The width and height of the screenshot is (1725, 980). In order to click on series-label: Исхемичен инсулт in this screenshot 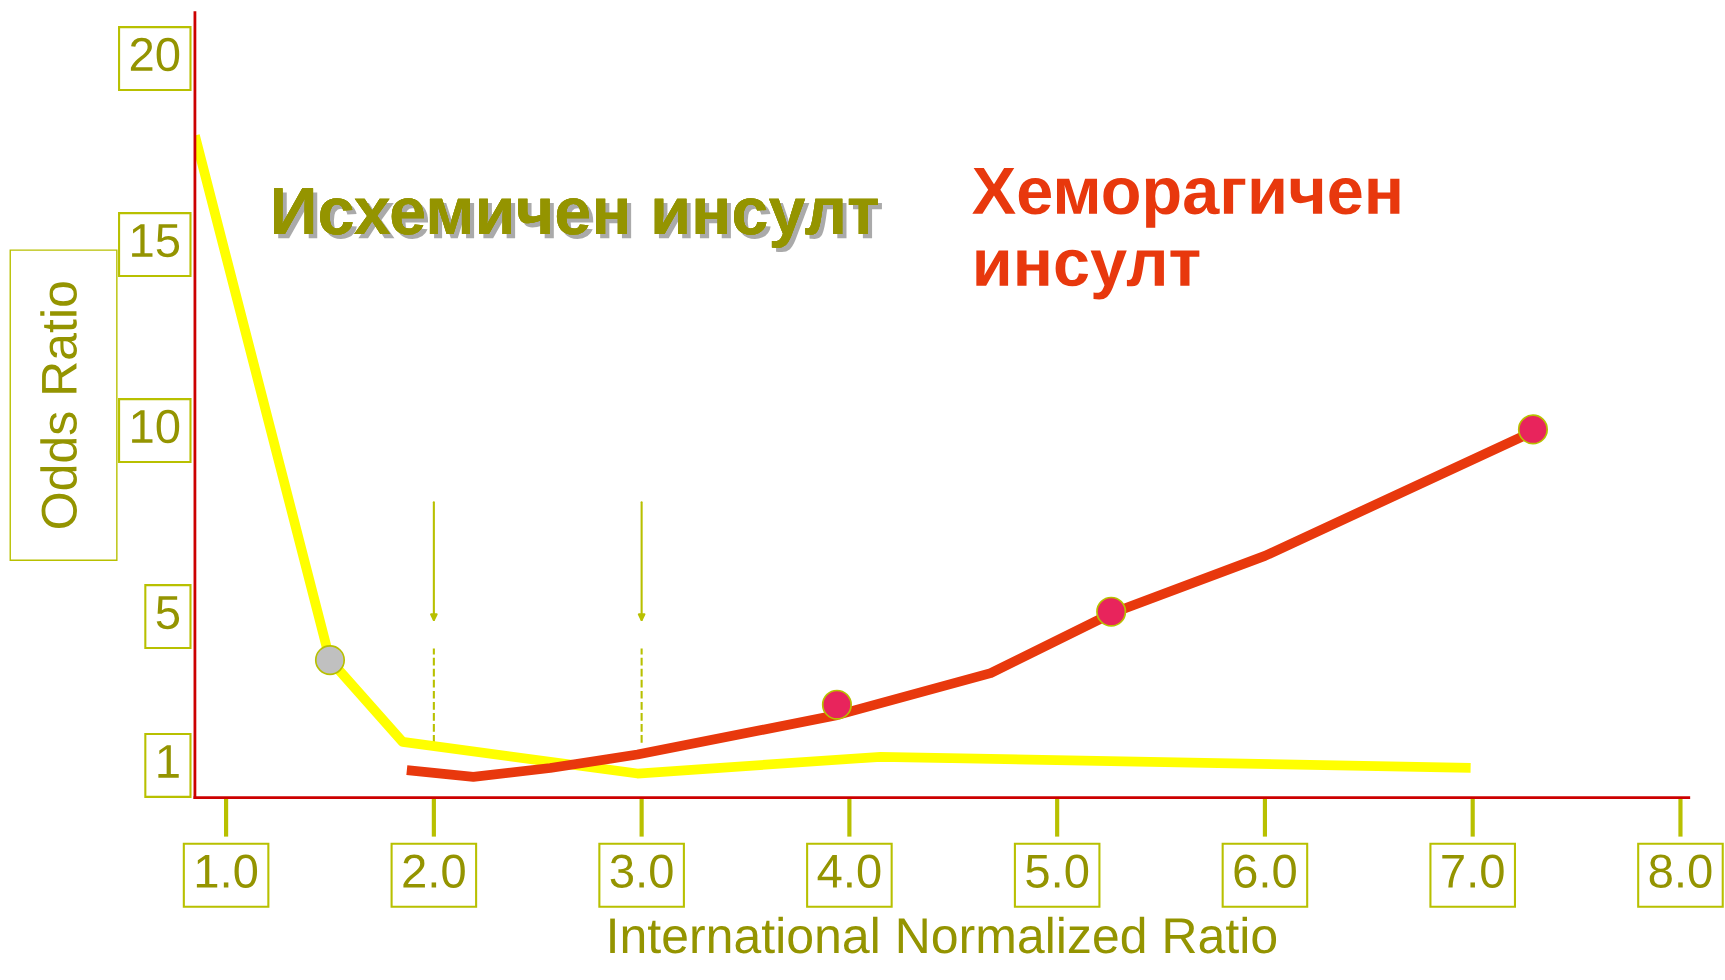, I will do `click(578, 220)`.